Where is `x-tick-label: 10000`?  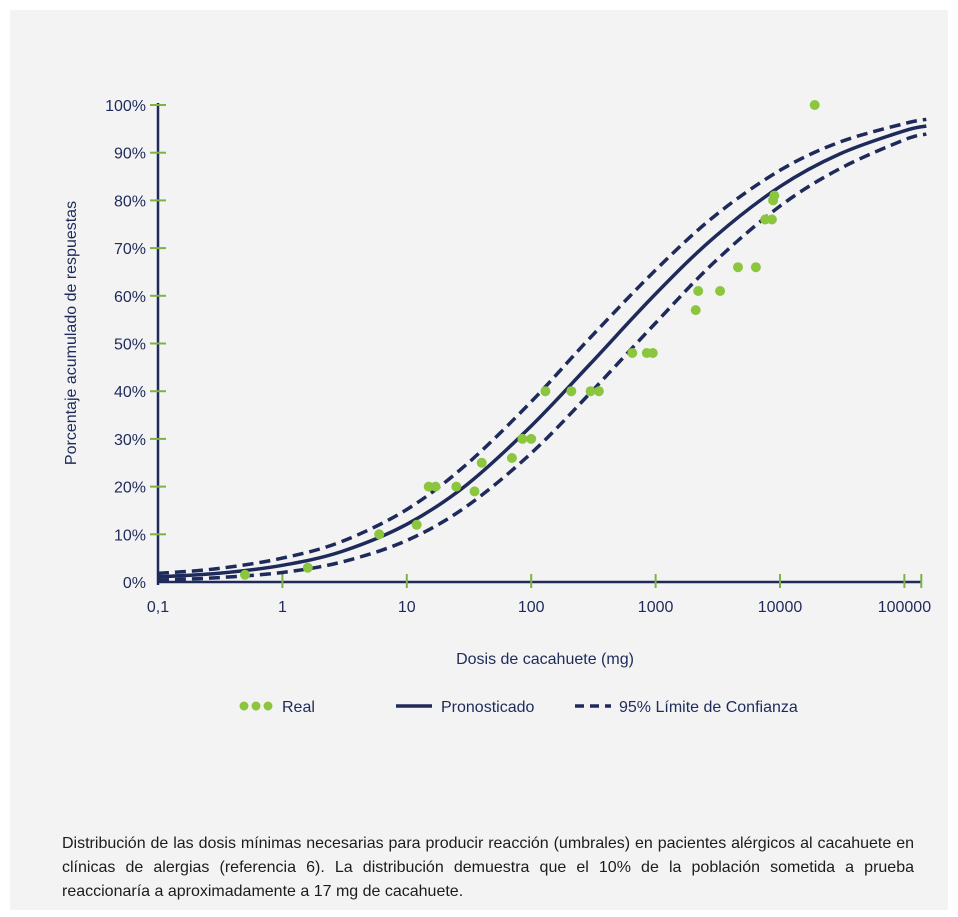
x-tick-label: 10000 is located at coordinates (780, 607).